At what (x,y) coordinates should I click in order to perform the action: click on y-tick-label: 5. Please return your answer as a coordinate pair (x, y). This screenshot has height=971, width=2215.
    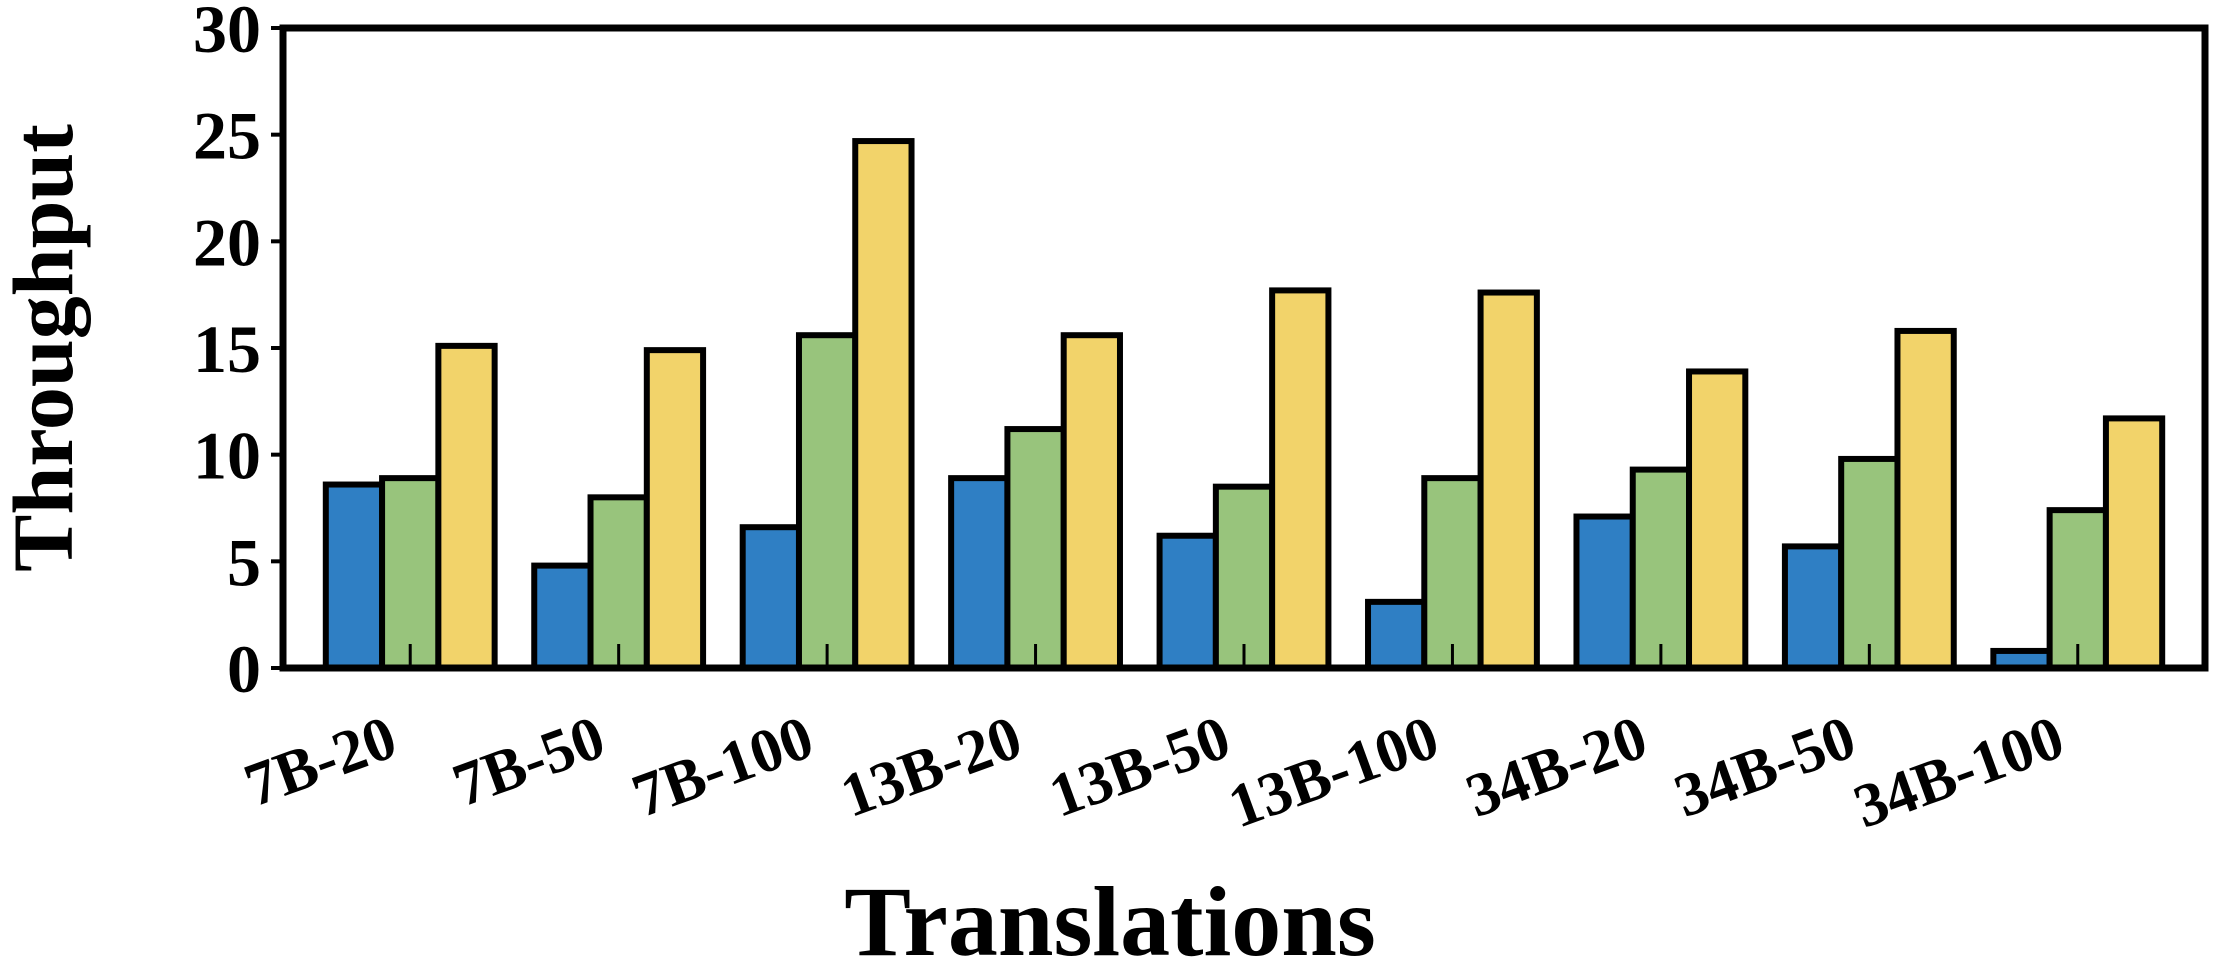
    Looking at the image, I should click on (244, 562).